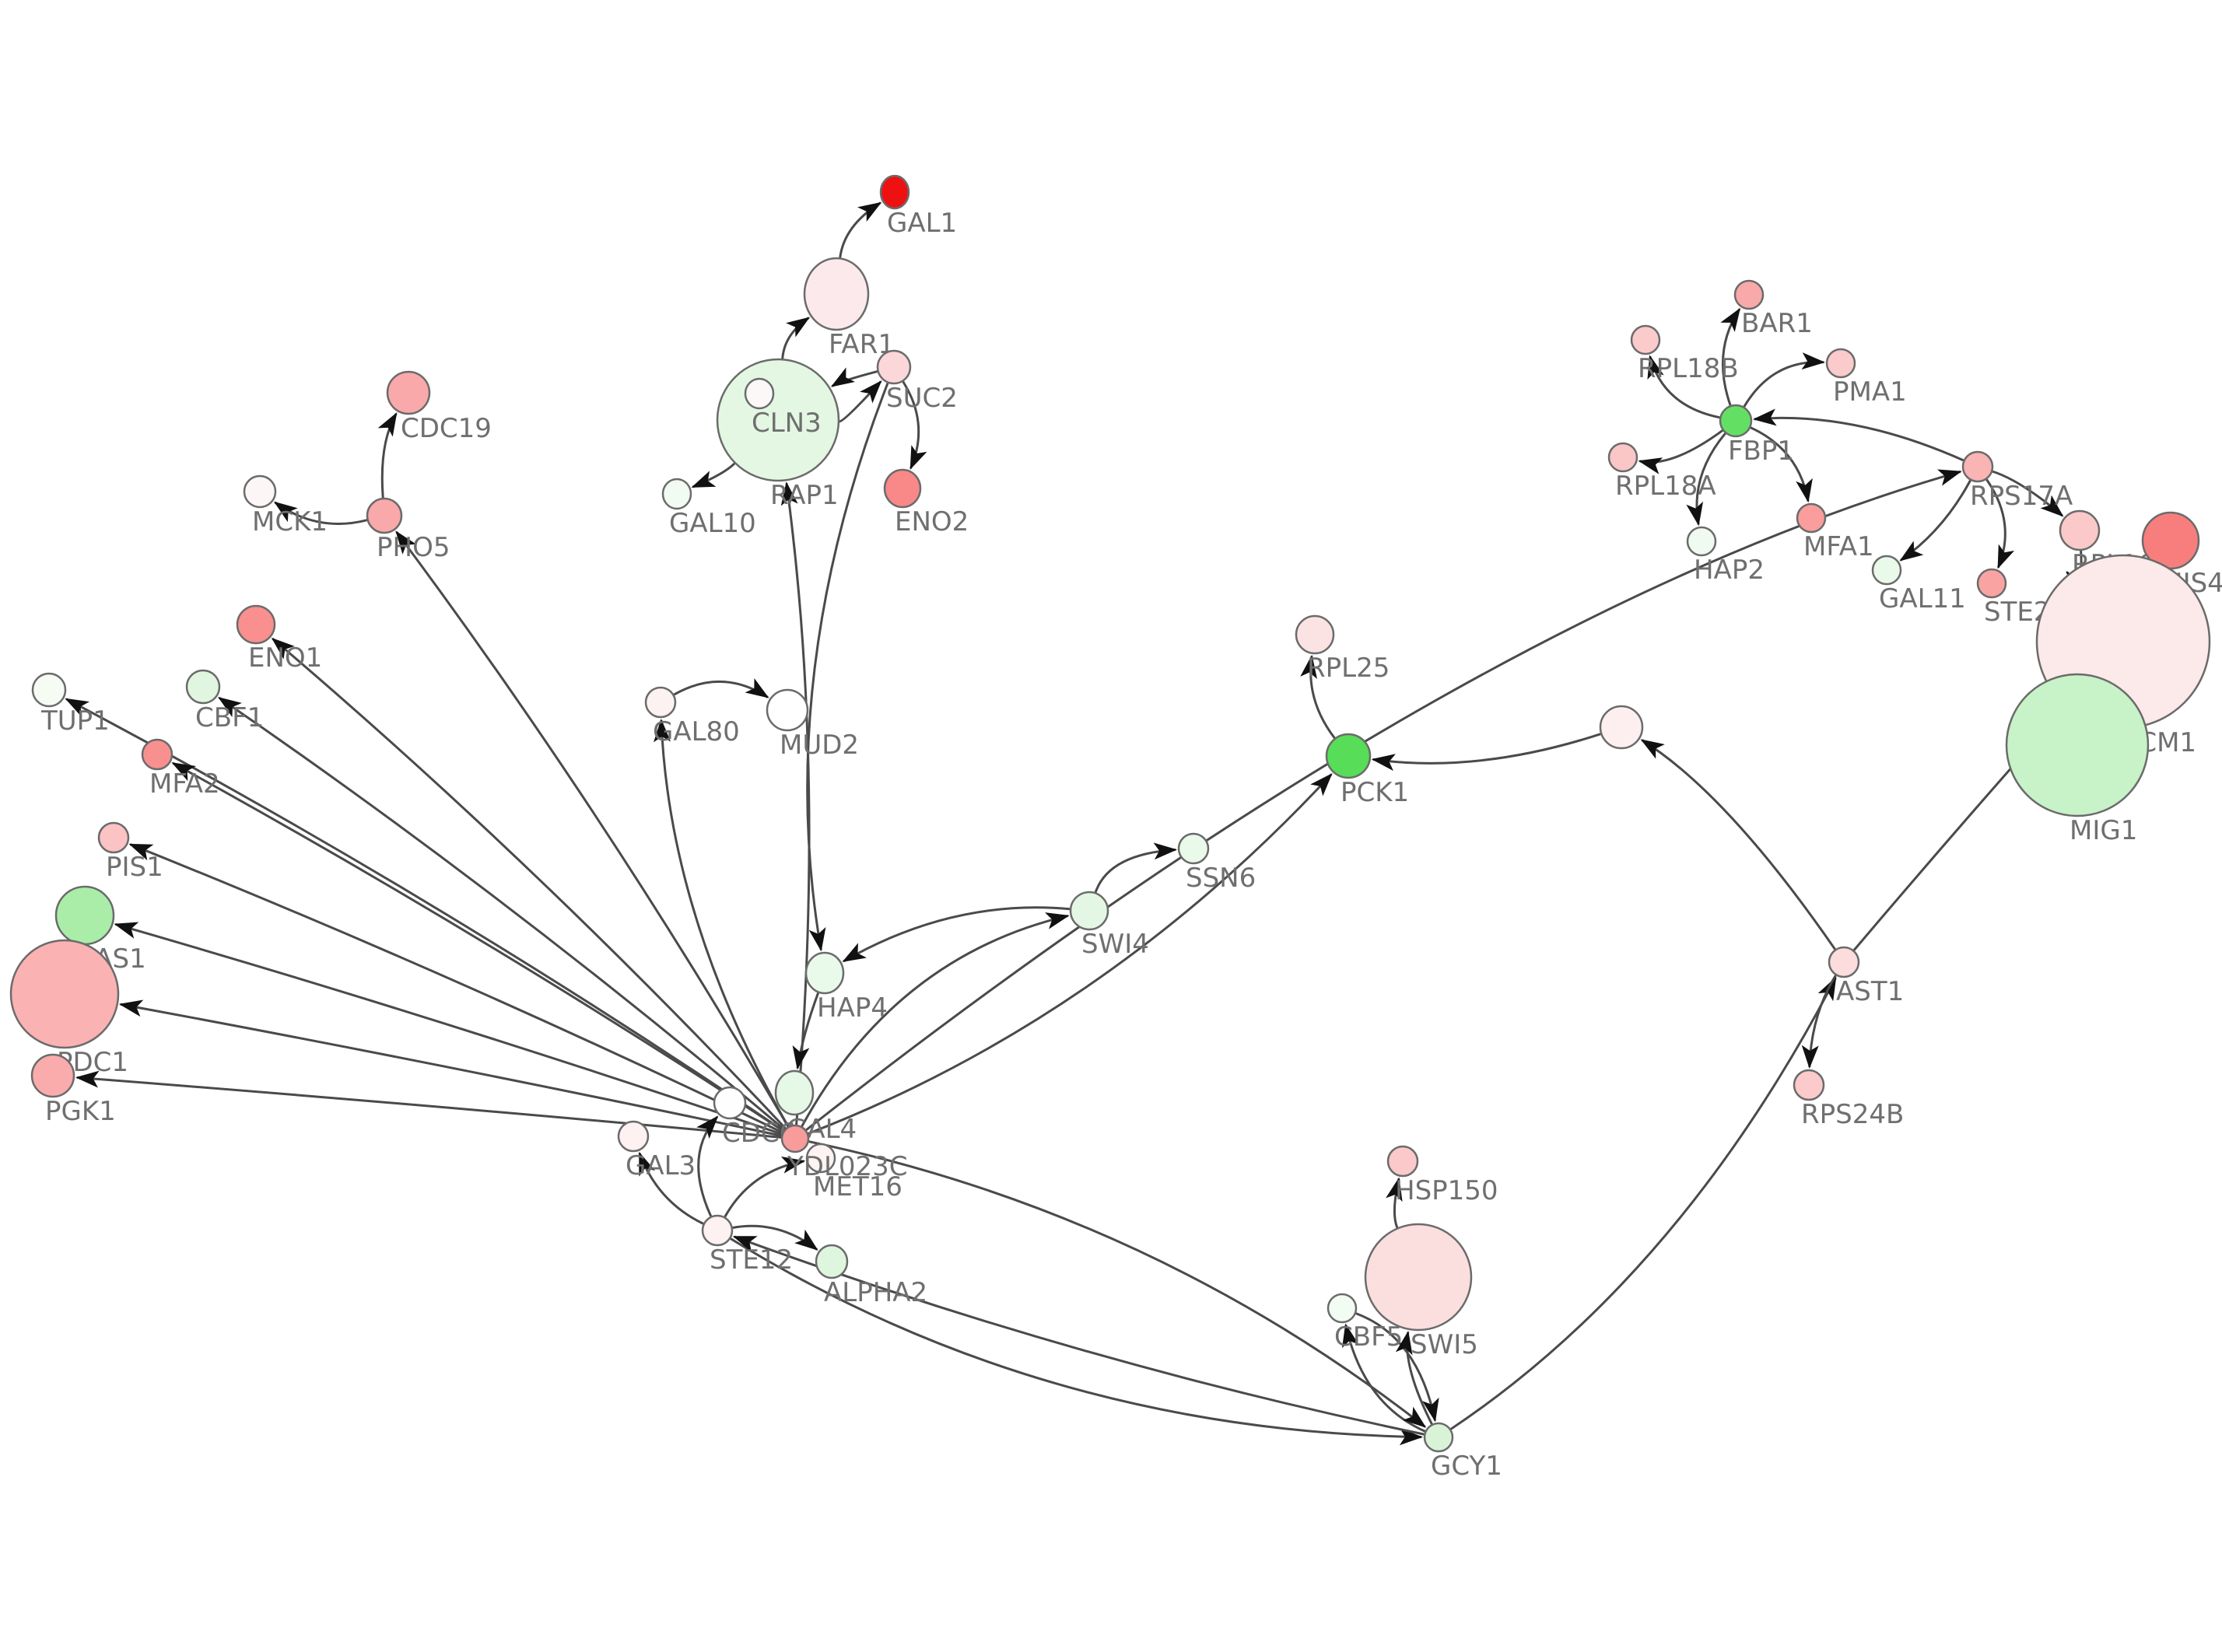  What do you see at coordinates (836, 294) in the screenshot?
I see `node-FAR1` at bounding box center [836, 294].